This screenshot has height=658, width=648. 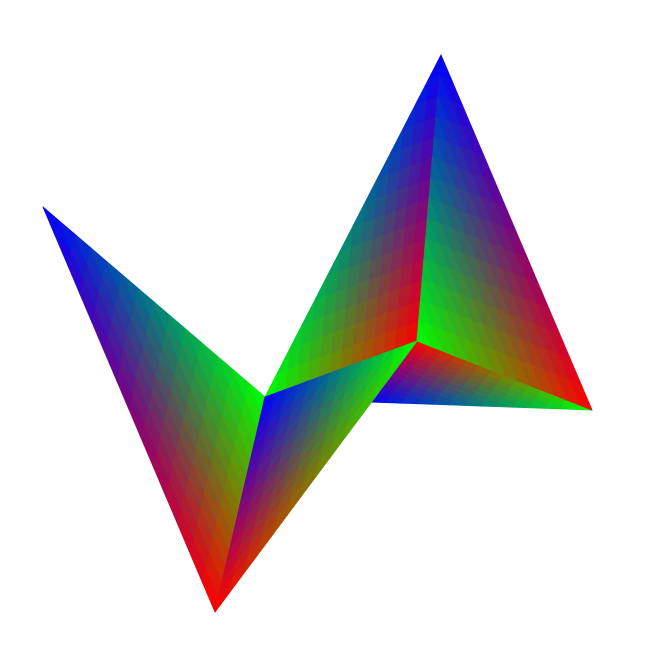 What do you see at coordinates (316, 476) in the screenshot?
I see `left-inner-triangle` at bounding box center [316, 476].